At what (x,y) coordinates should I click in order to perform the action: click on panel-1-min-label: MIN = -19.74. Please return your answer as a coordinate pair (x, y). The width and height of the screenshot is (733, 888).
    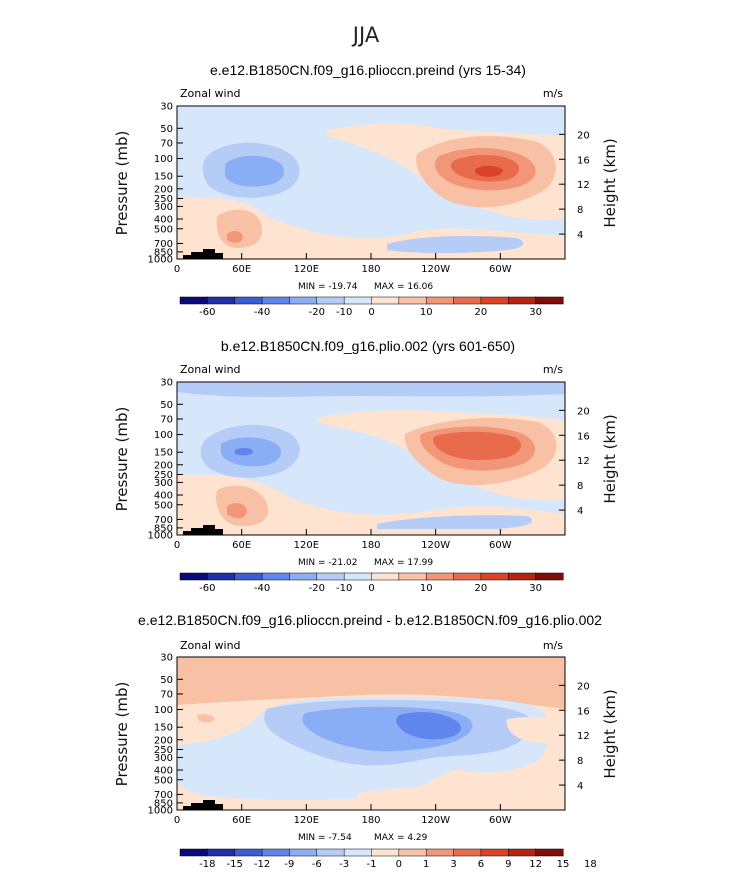
    Looking at the image, I should click on (328, 287).